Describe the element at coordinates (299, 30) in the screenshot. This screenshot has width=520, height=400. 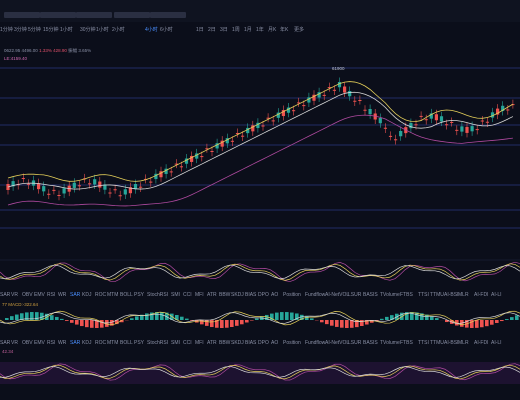
I see `timeframe-18: 更多` at that location.